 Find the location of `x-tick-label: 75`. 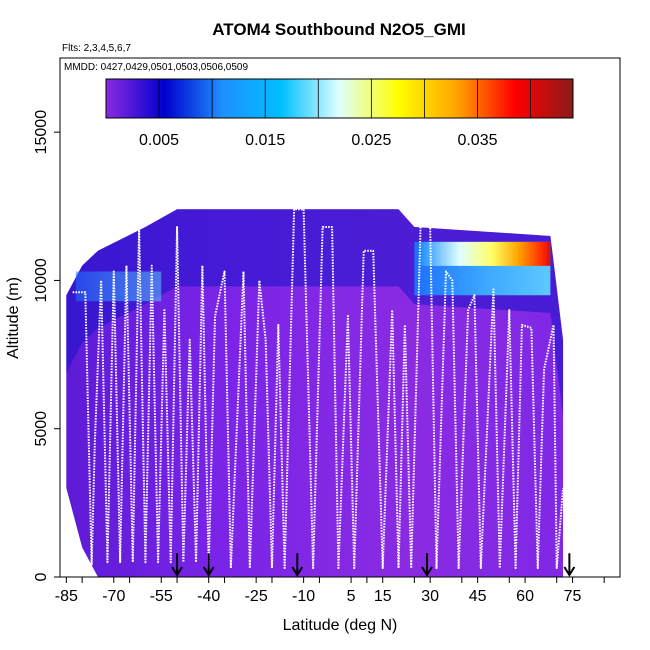

x-tick-label: 75 is located at coordinates (573, 596).